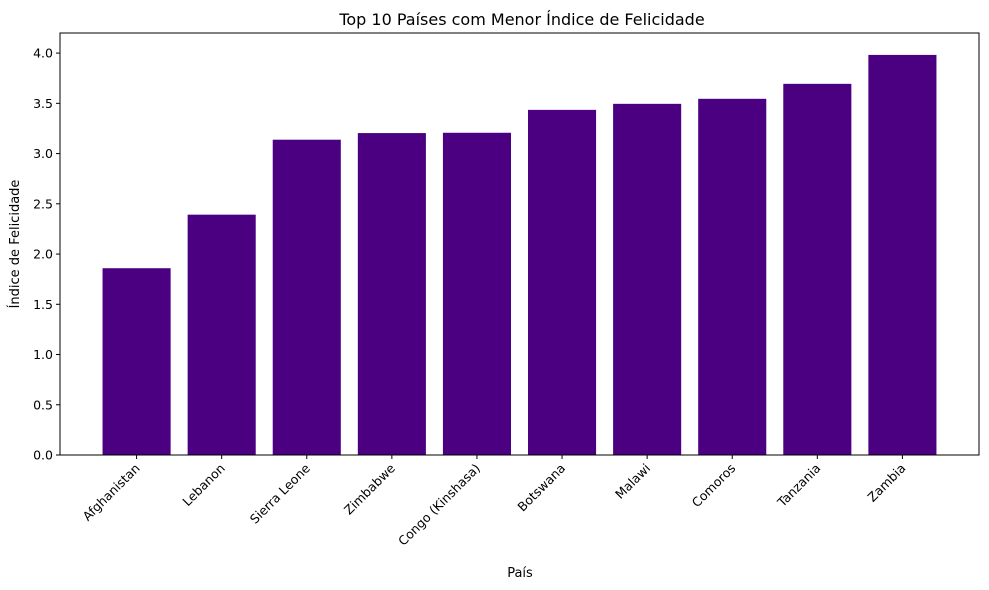  I want to click on x-tick-label: Malawi, so click(632, 481).